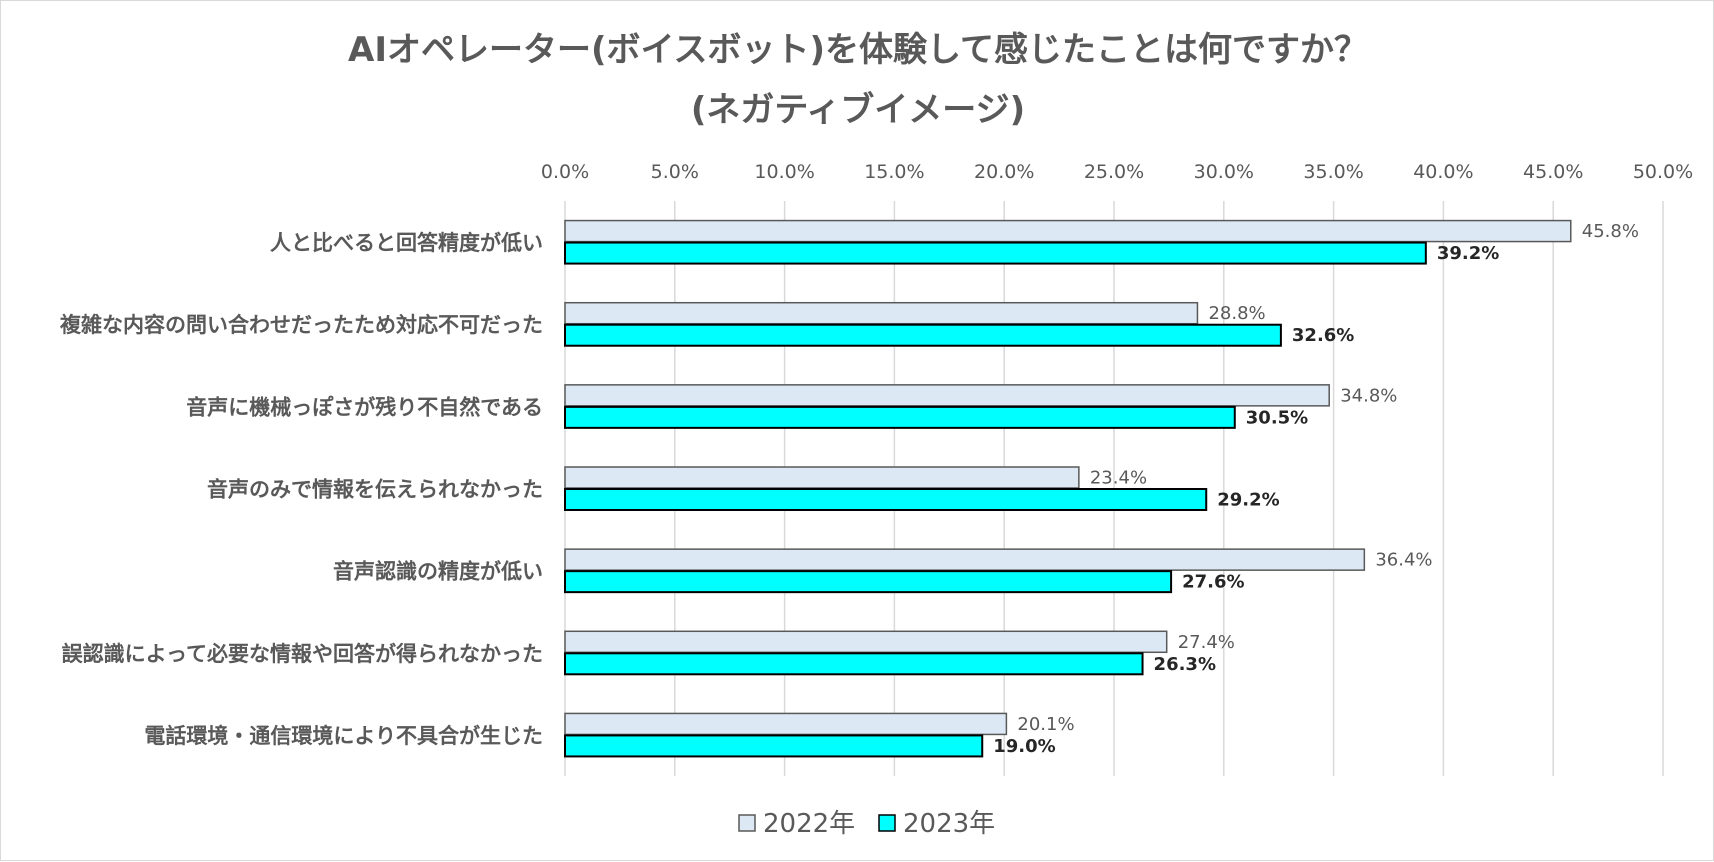 The height and width of the screenshot is (862, 1714). I want to click on category-label: 電話環境・通信環境により不具合が生じた, so click(343, 736).